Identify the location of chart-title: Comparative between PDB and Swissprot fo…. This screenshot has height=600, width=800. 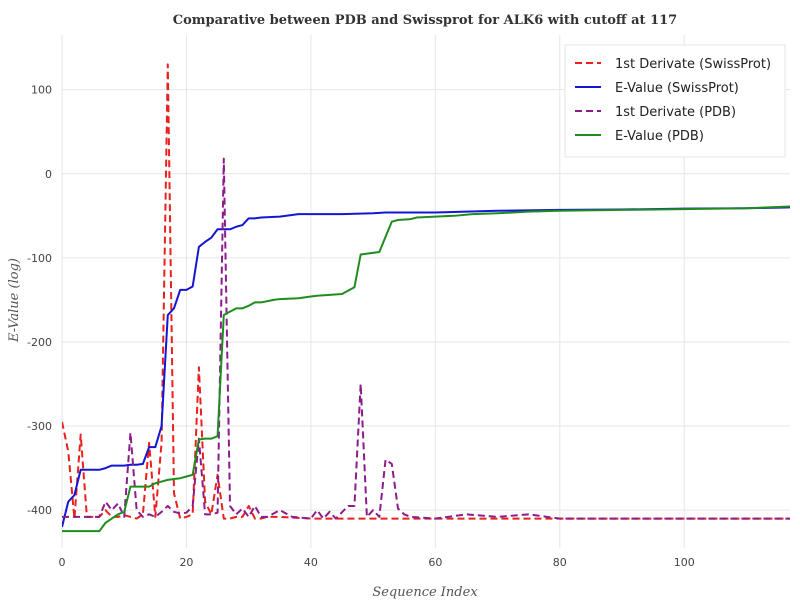
(425, 20).